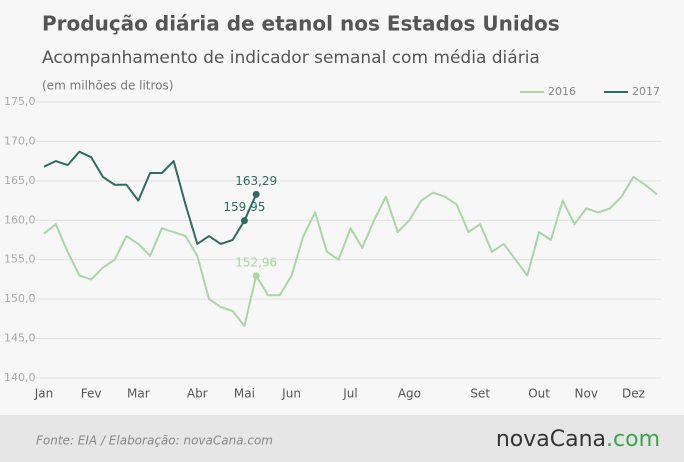  What do you see at coordinates (256, 181) in the screenshot?
I see `data-label: 163,29` at bounding box center [256, 181].